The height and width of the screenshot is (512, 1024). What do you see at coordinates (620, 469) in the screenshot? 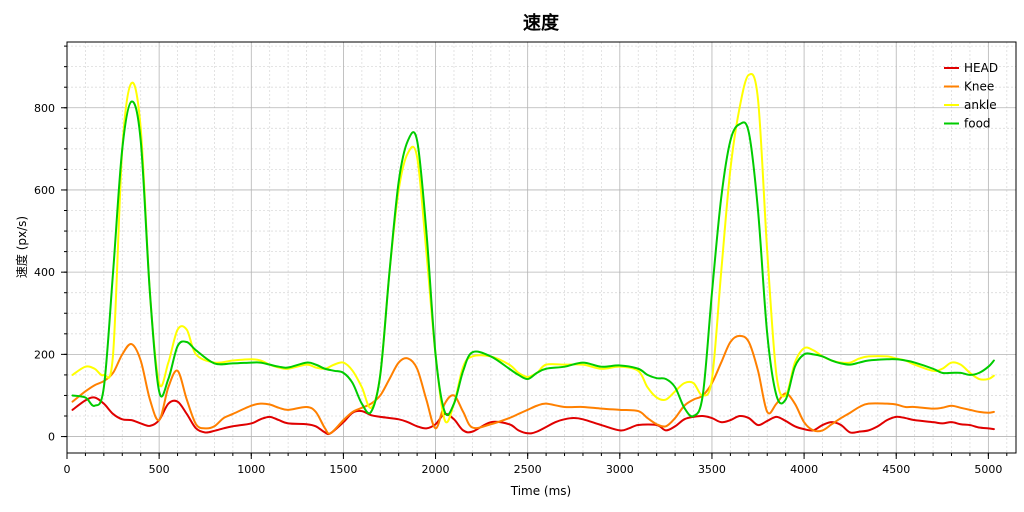
I see `x-tick-label: 3000` at bounding box center [620, 469].